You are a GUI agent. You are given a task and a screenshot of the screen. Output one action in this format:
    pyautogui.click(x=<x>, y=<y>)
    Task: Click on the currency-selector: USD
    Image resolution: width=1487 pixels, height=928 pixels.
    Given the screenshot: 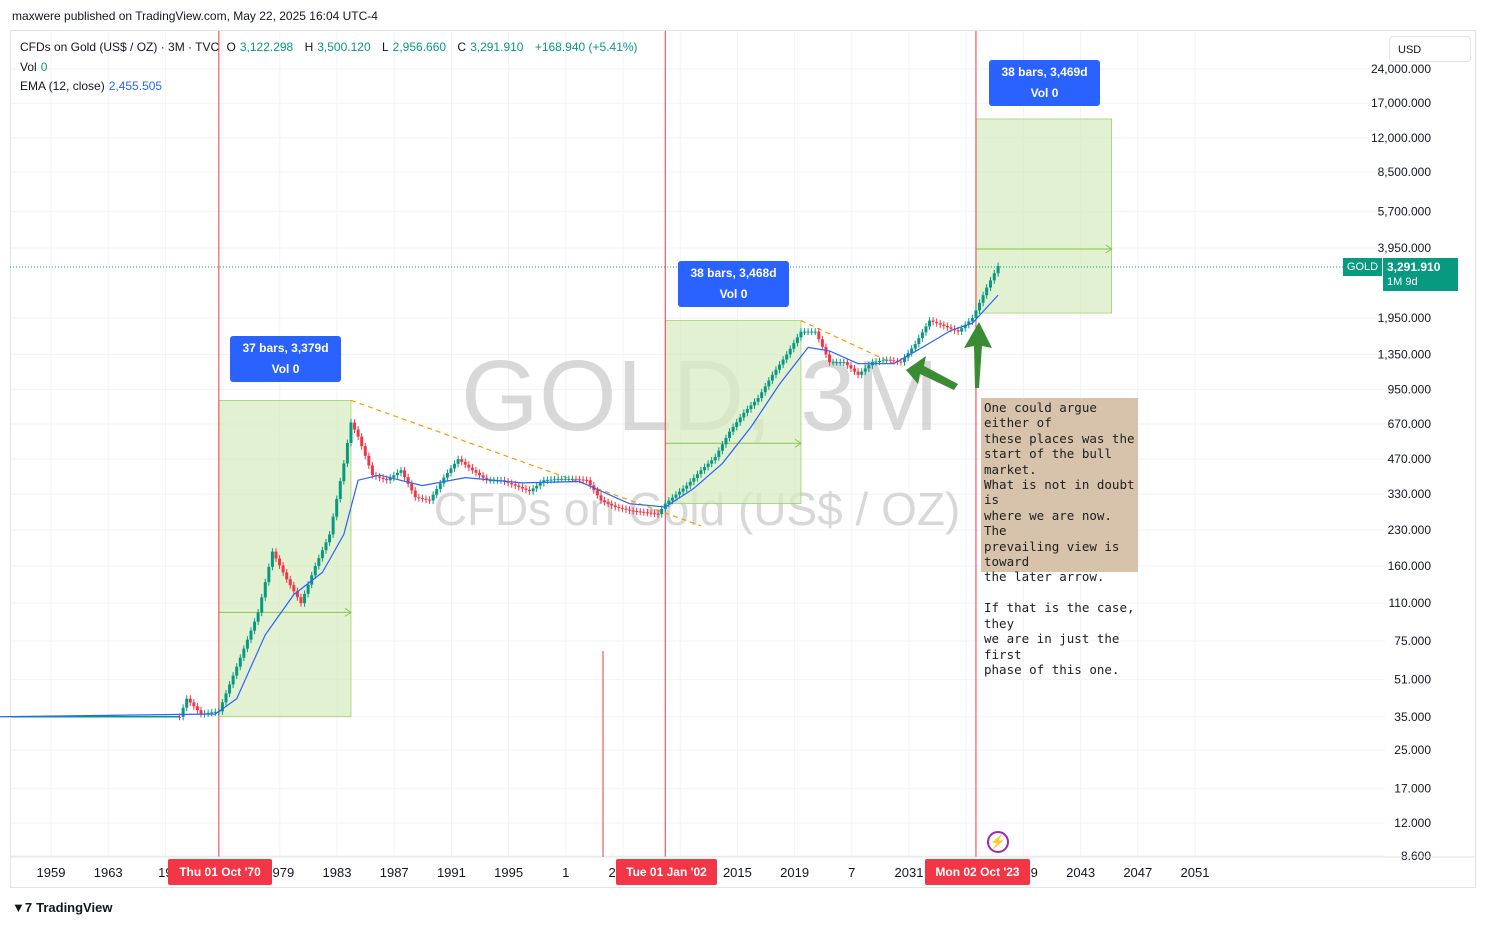 What is the action you would take?
    pyautogui.click(x=1430, y=49)
    